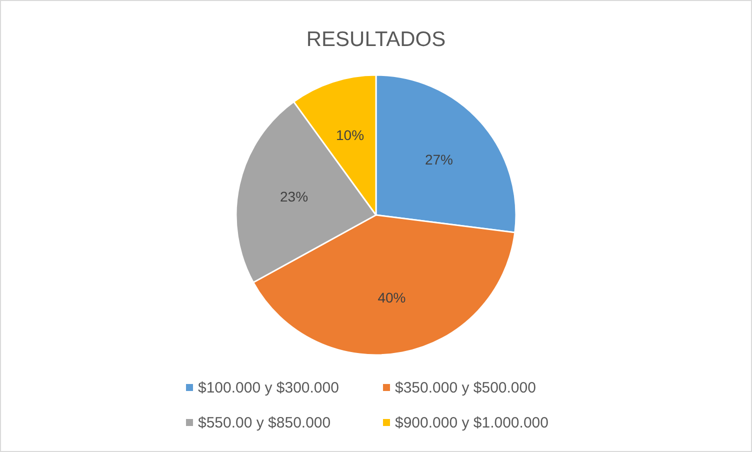  I want to click on data-label: 10%, so click(350, 135).